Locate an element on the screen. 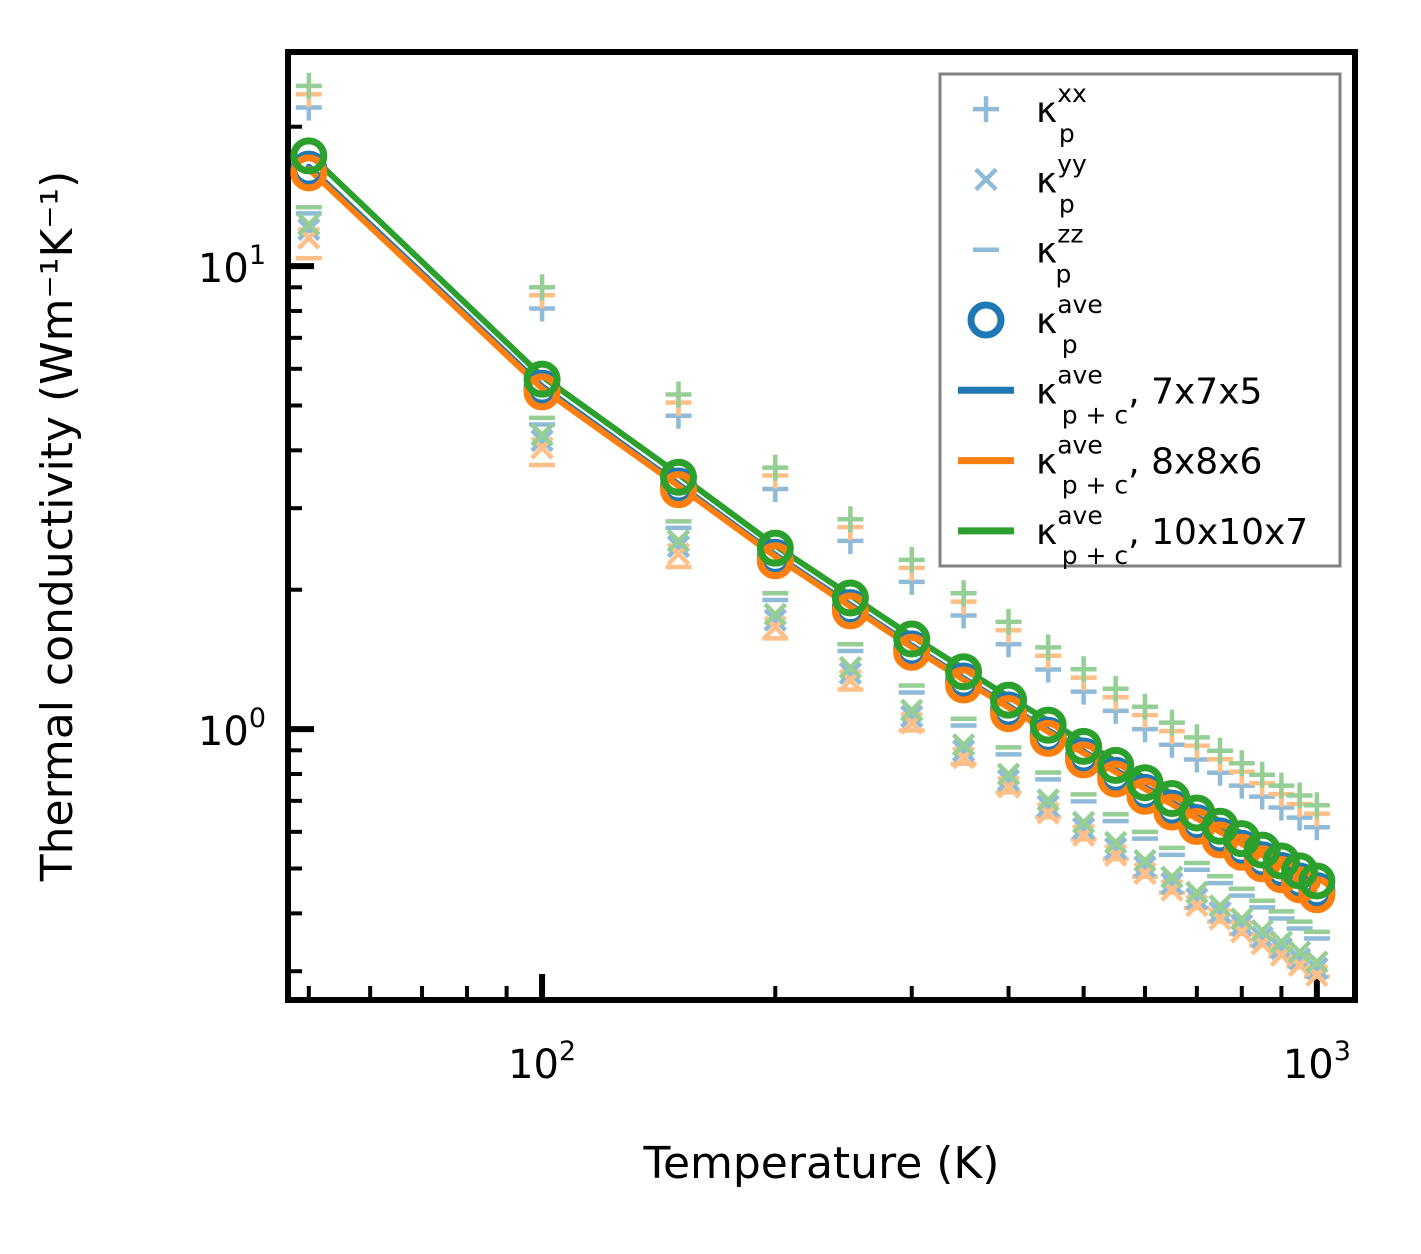 The width and height of the screenshot is (1421, 1254). legend-plus-icon is located at coordinates (986, 109).